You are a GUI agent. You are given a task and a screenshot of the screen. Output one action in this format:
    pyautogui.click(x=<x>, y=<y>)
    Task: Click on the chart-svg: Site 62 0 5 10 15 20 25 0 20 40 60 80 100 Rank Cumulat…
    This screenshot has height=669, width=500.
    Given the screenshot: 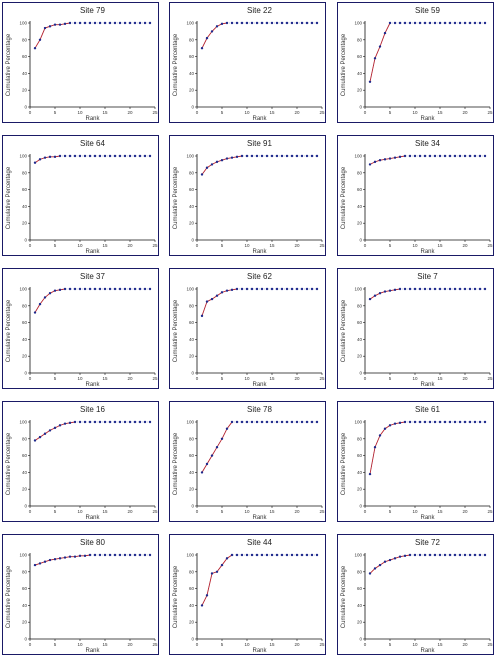 What is the action you would take?
    pyautogui.click(x=249, y=330)
    